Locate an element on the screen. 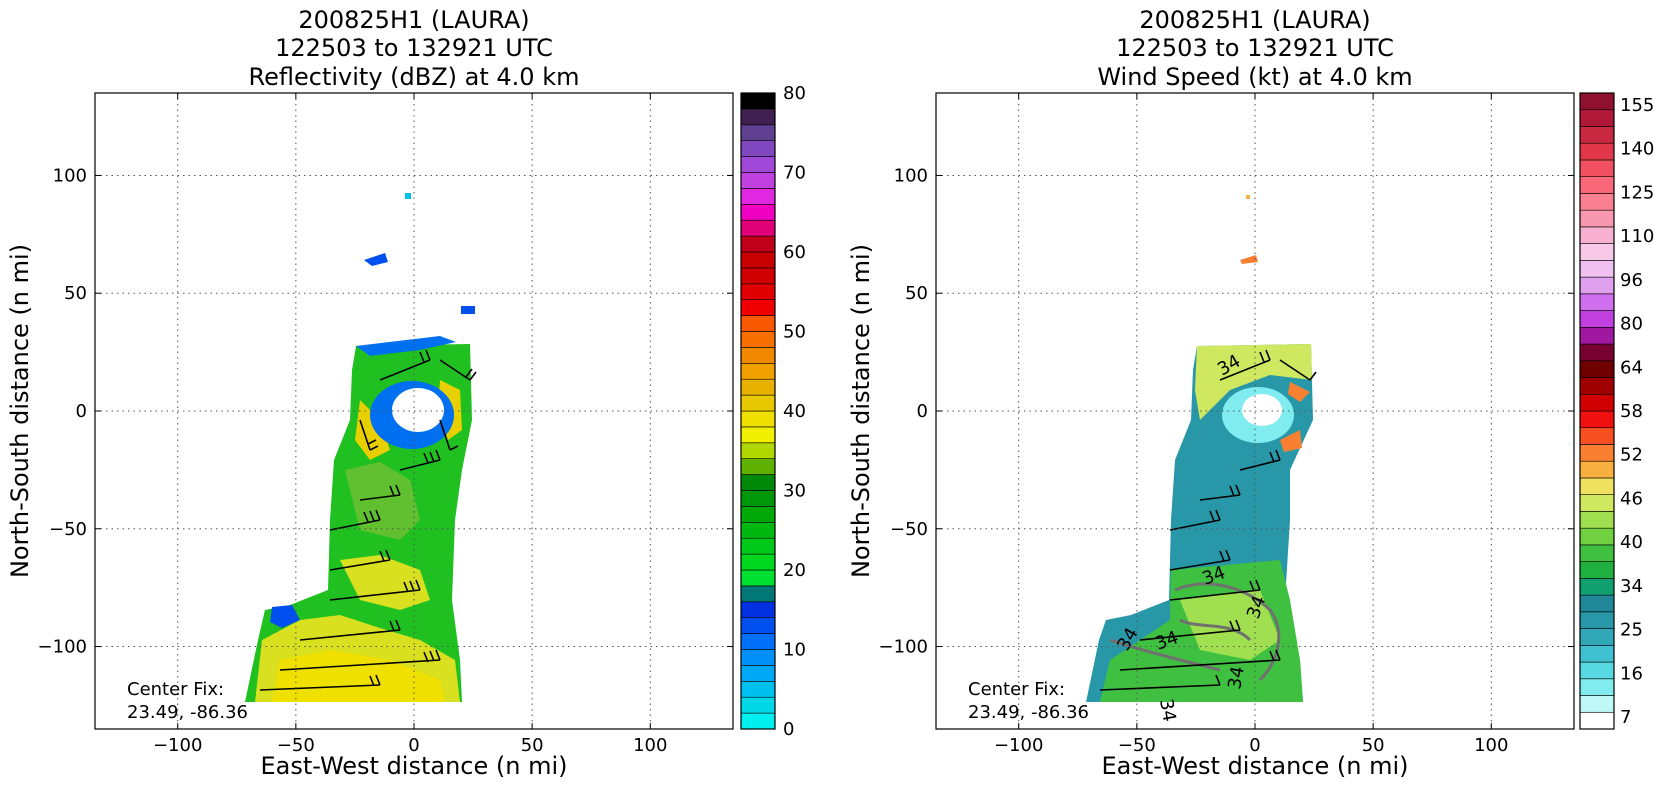 The width and height of the screenshot is (1654, 787). panel1-center-fix-coords: 23.49, -86.36 is located at coordinates (1028, 712).